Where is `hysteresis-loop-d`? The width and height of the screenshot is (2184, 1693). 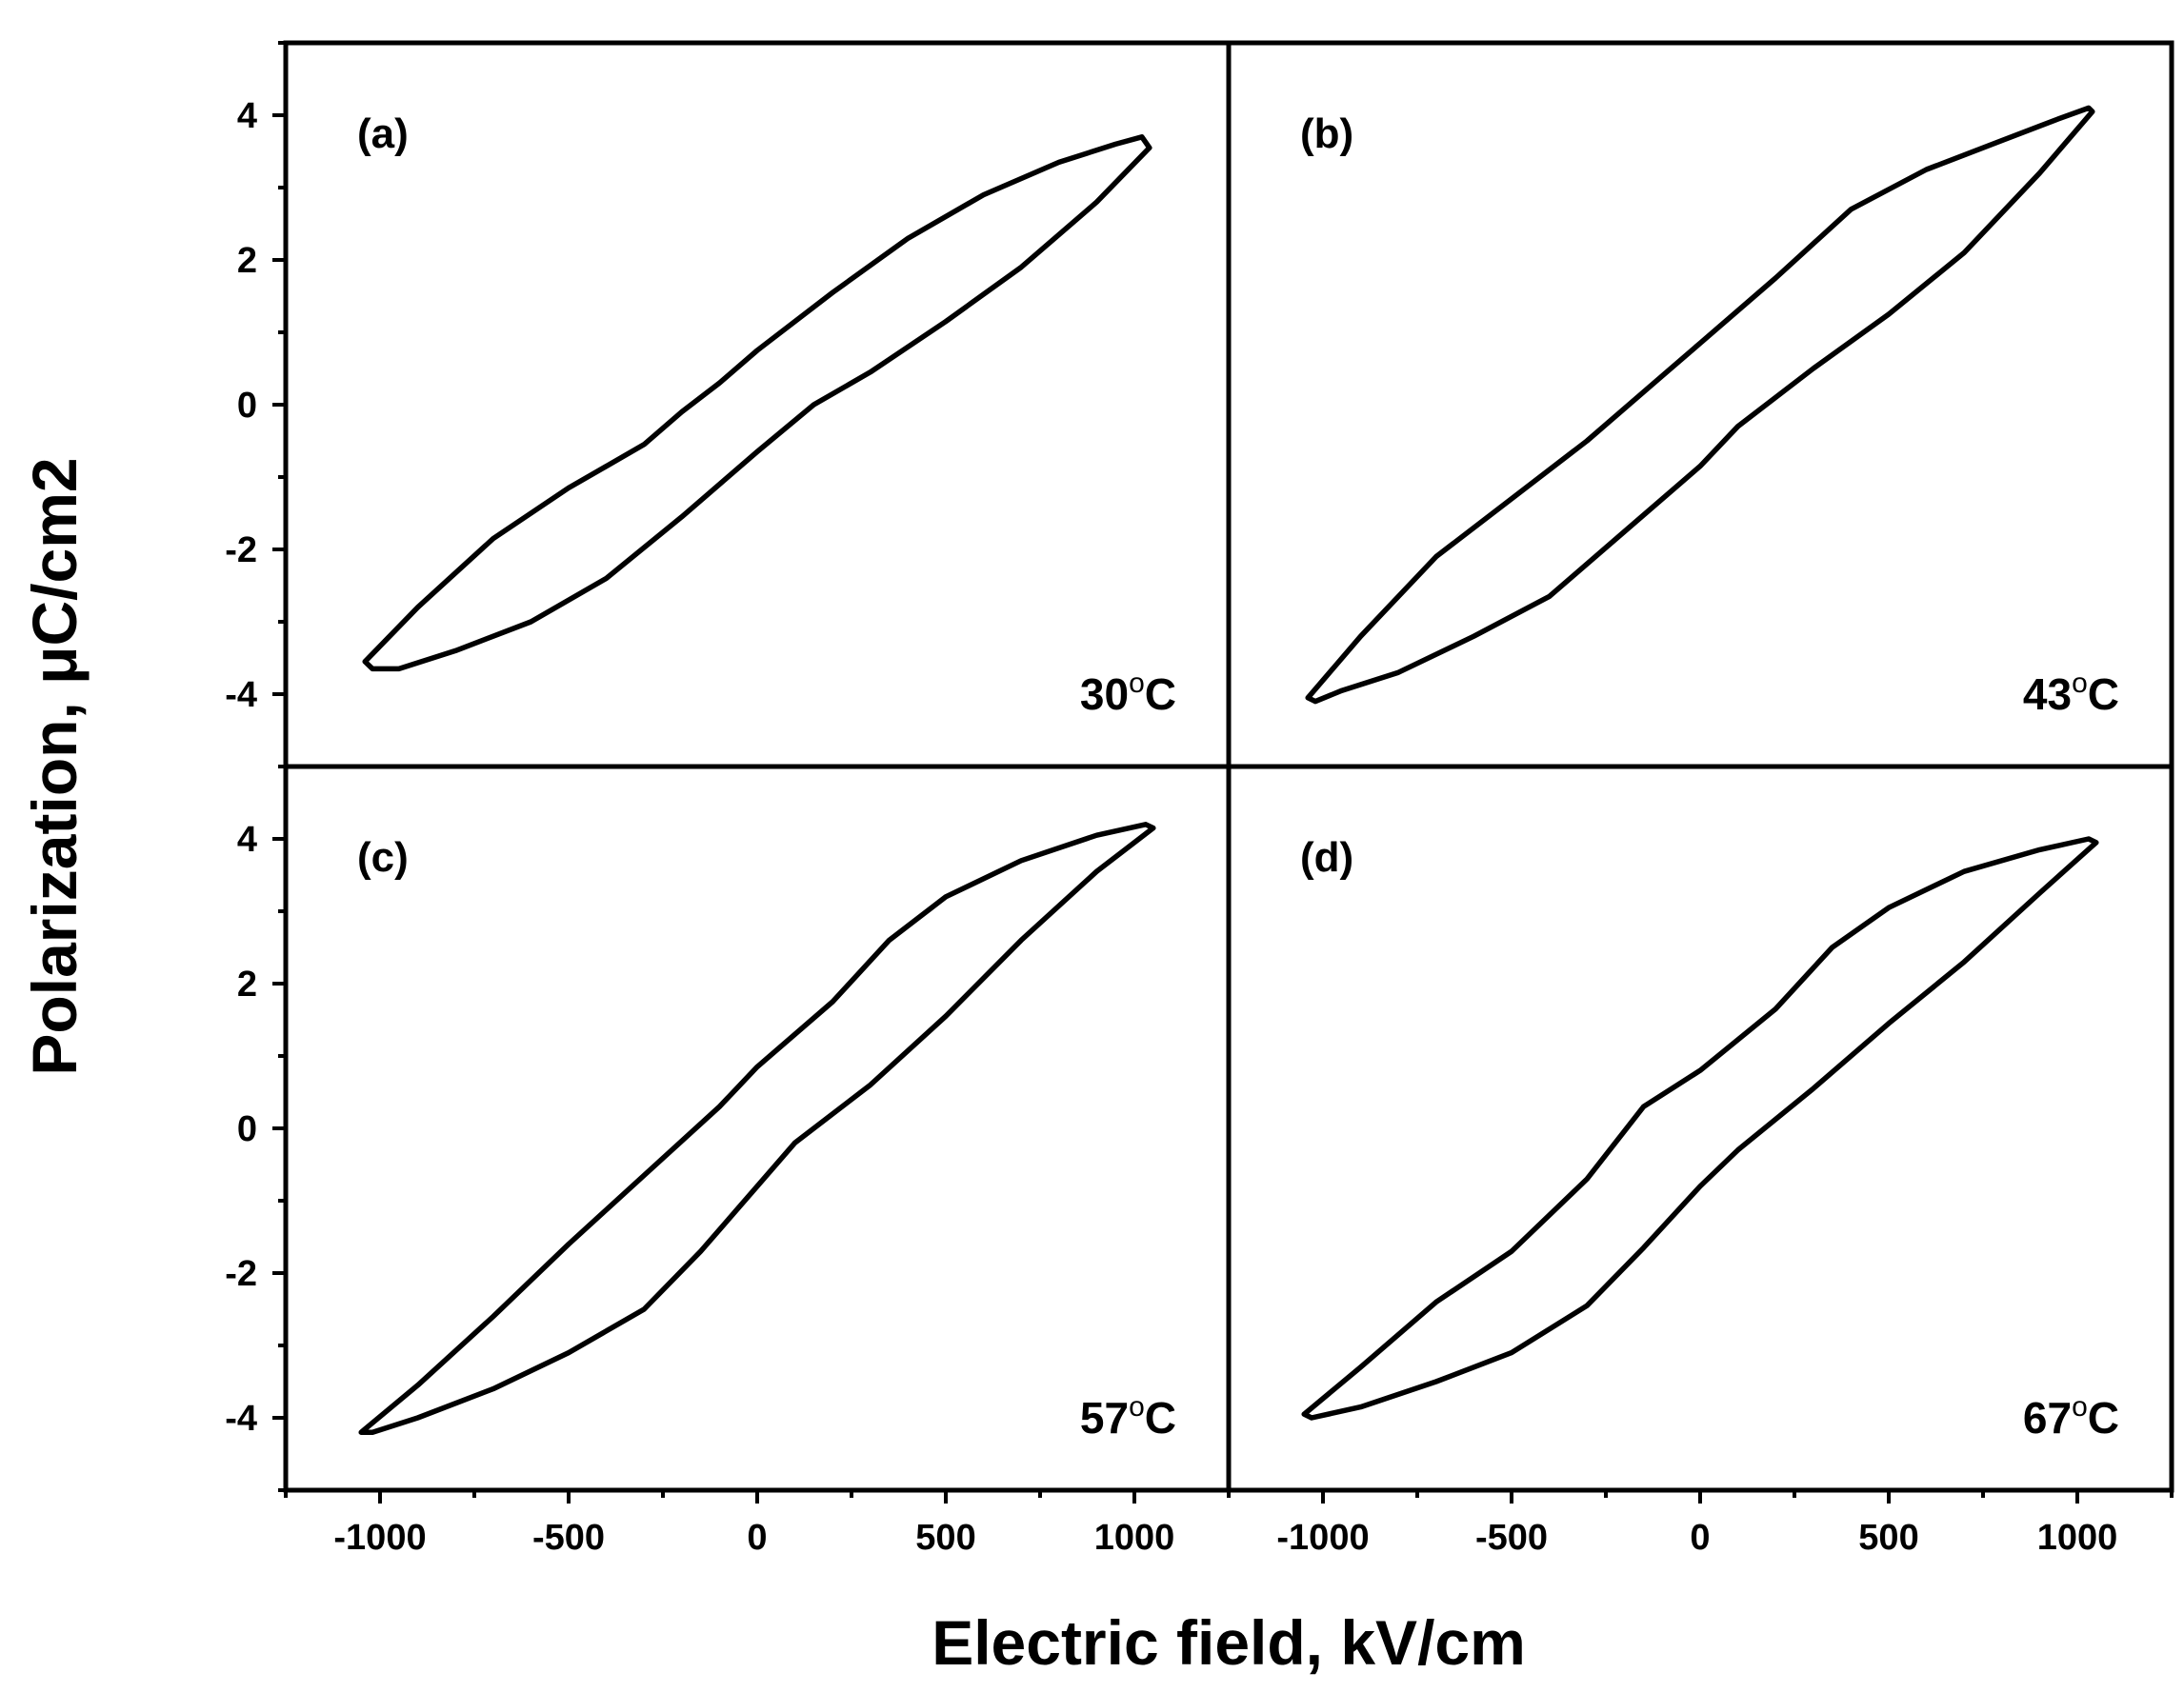 hysteresis-loop-d is located at coordinates (1700, 1128).